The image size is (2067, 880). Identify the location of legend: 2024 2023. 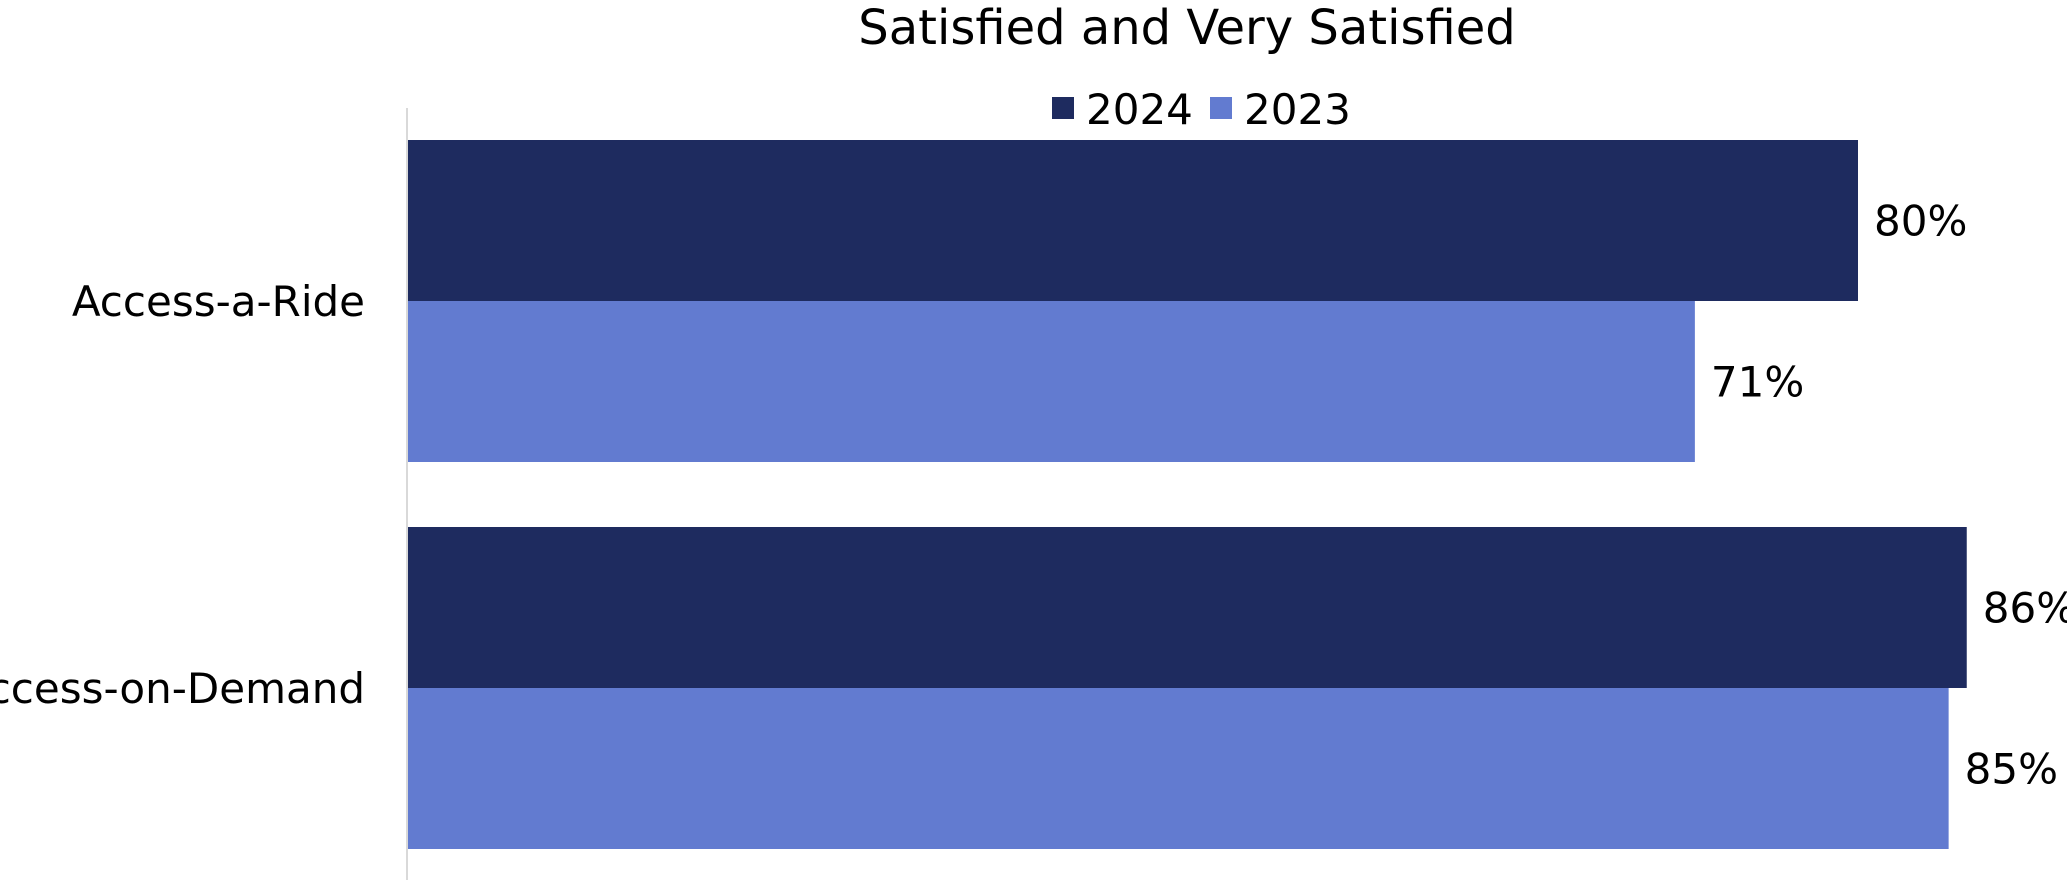
(1201, 109).